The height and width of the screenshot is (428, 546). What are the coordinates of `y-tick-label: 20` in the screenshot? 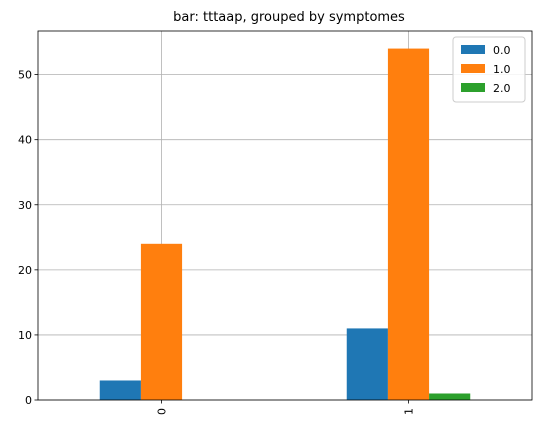 It's located at (25, 270).